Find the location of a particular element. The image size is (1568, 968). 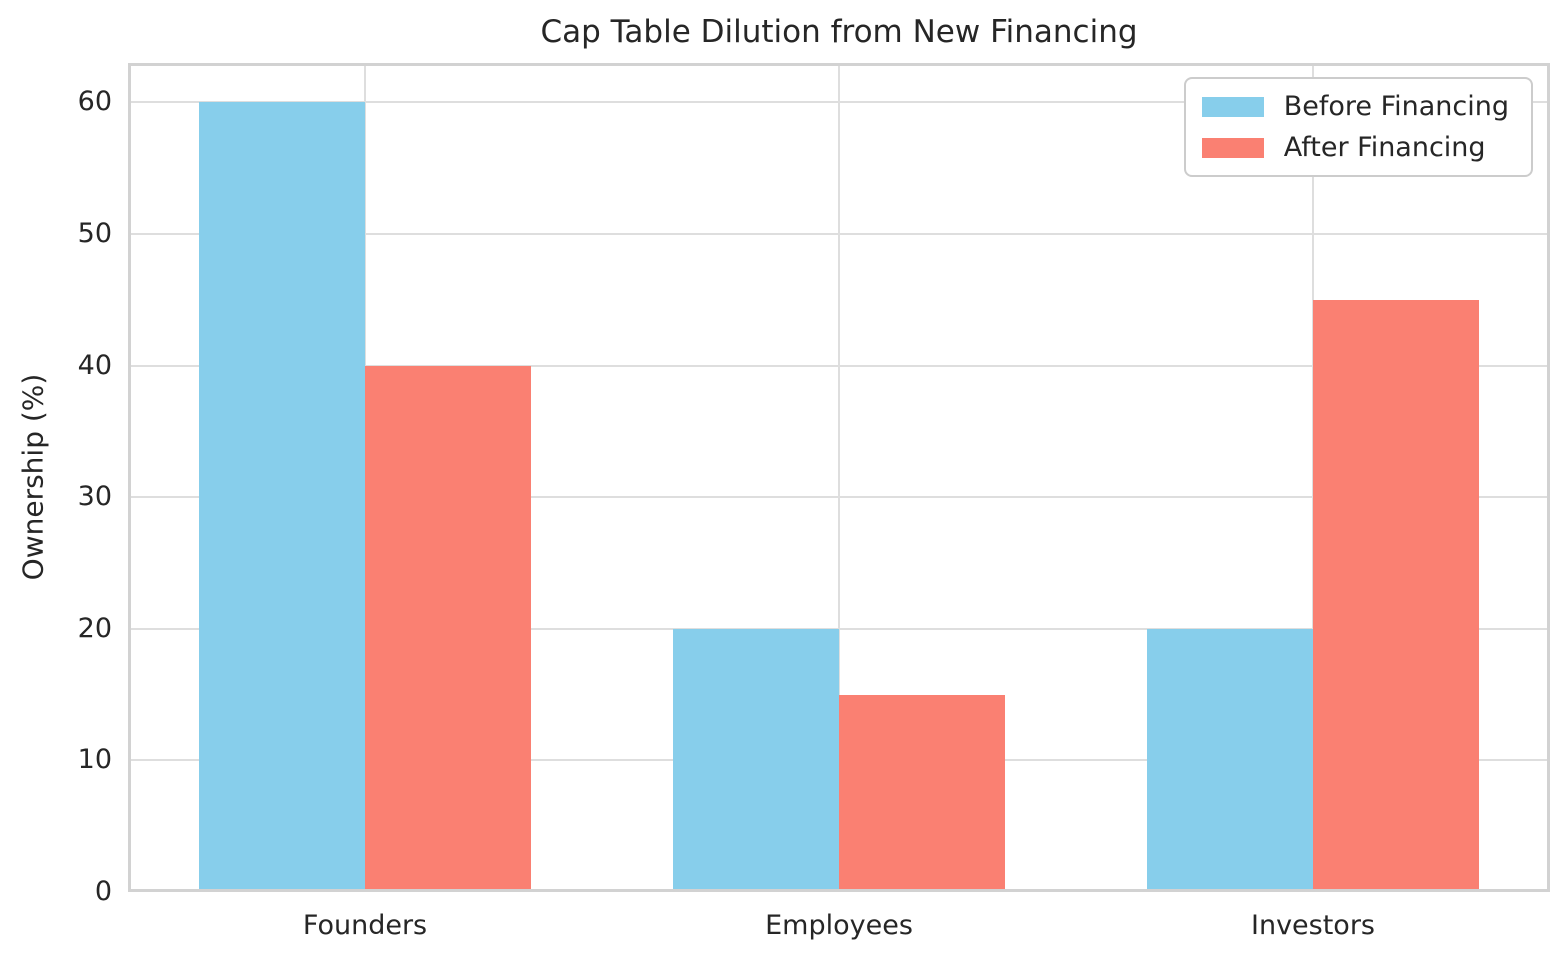

bar-investors-after-financing is located at coordinates (1396, 595).